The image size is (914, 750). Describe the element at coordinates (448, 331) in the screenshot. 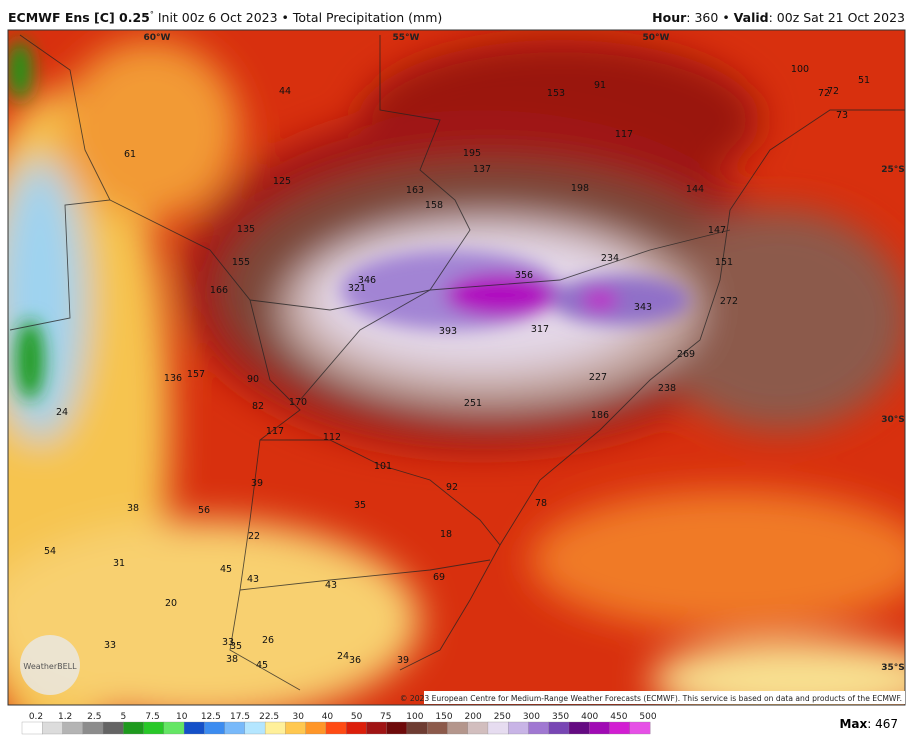

I see `map-value: 393` at that location.